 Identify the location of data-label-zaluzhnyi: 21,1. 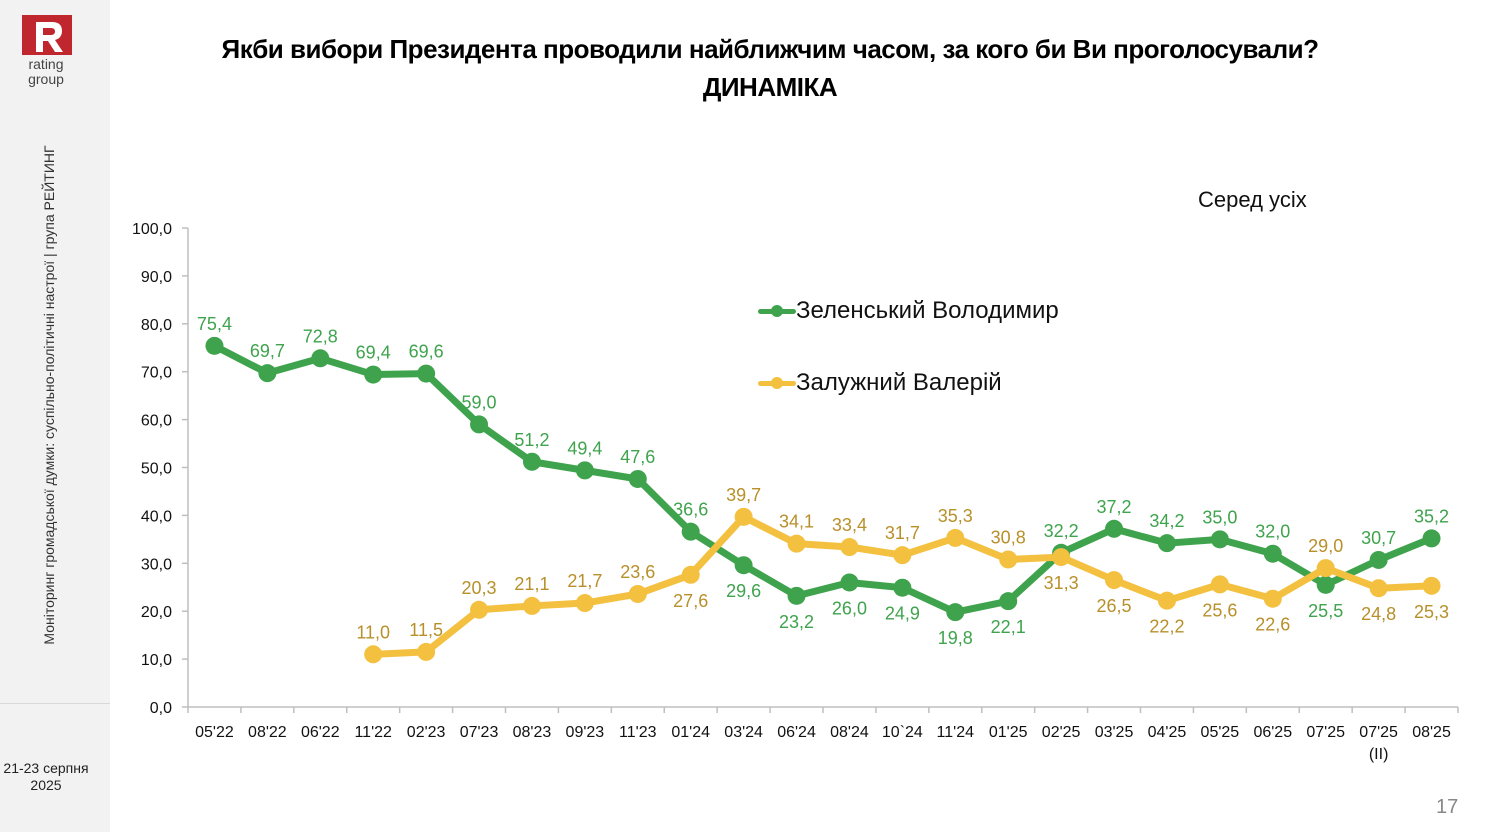
(531, 584).